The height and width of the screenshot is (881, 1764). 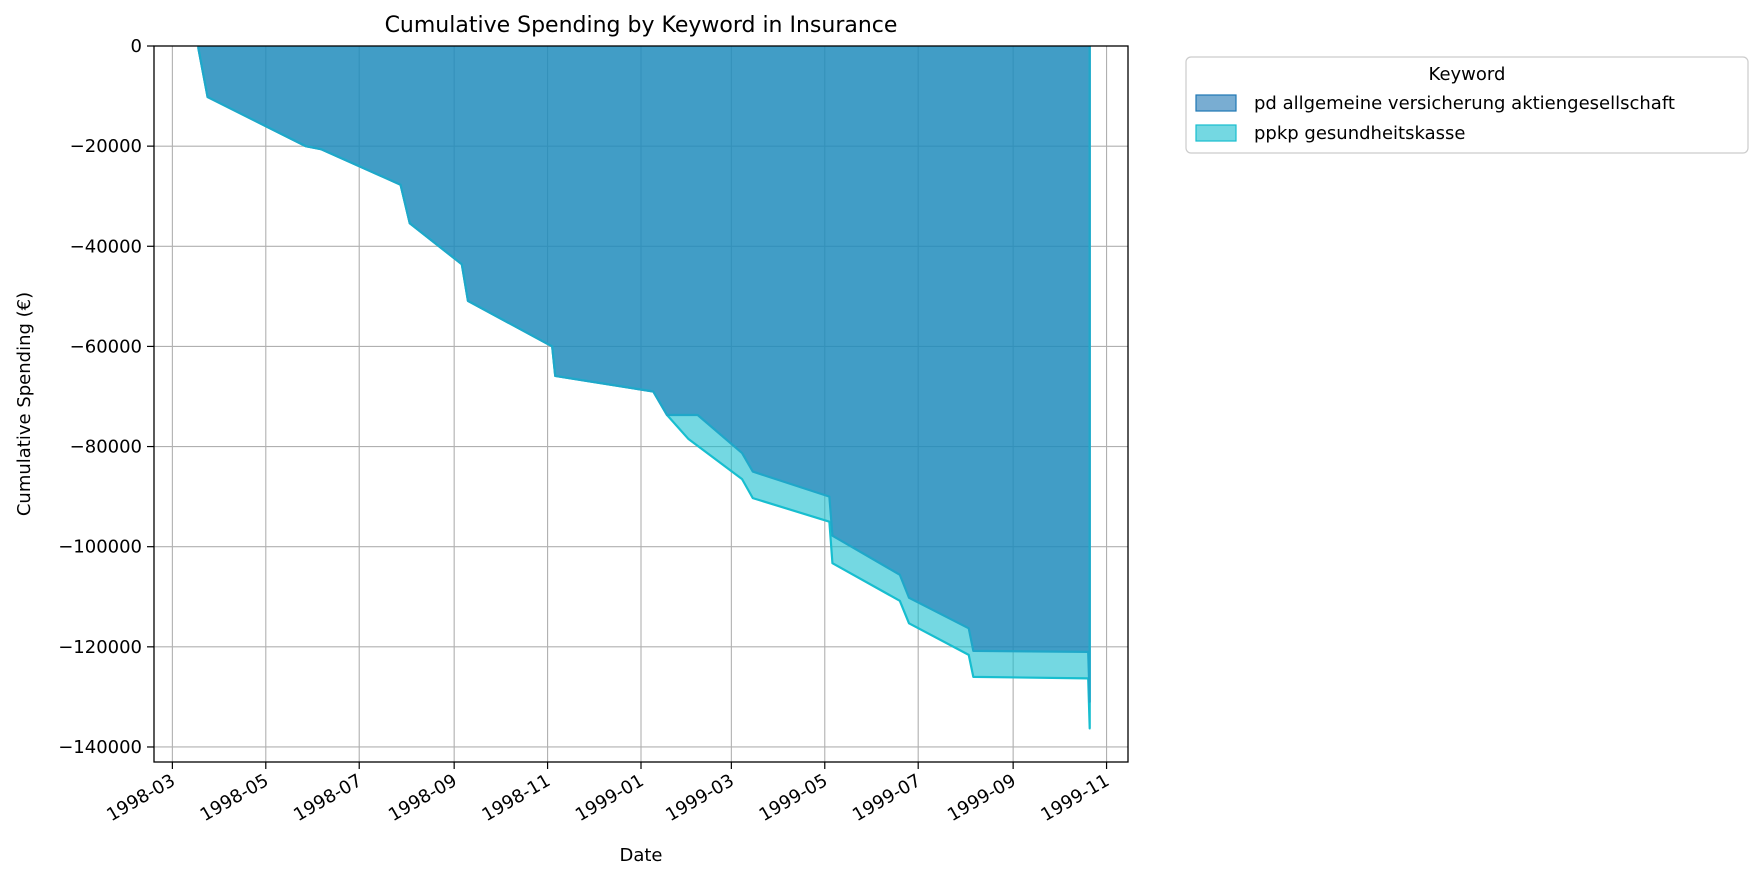 I want to click on x-tick-label: 1999-11, so click(x=1075, y=798).